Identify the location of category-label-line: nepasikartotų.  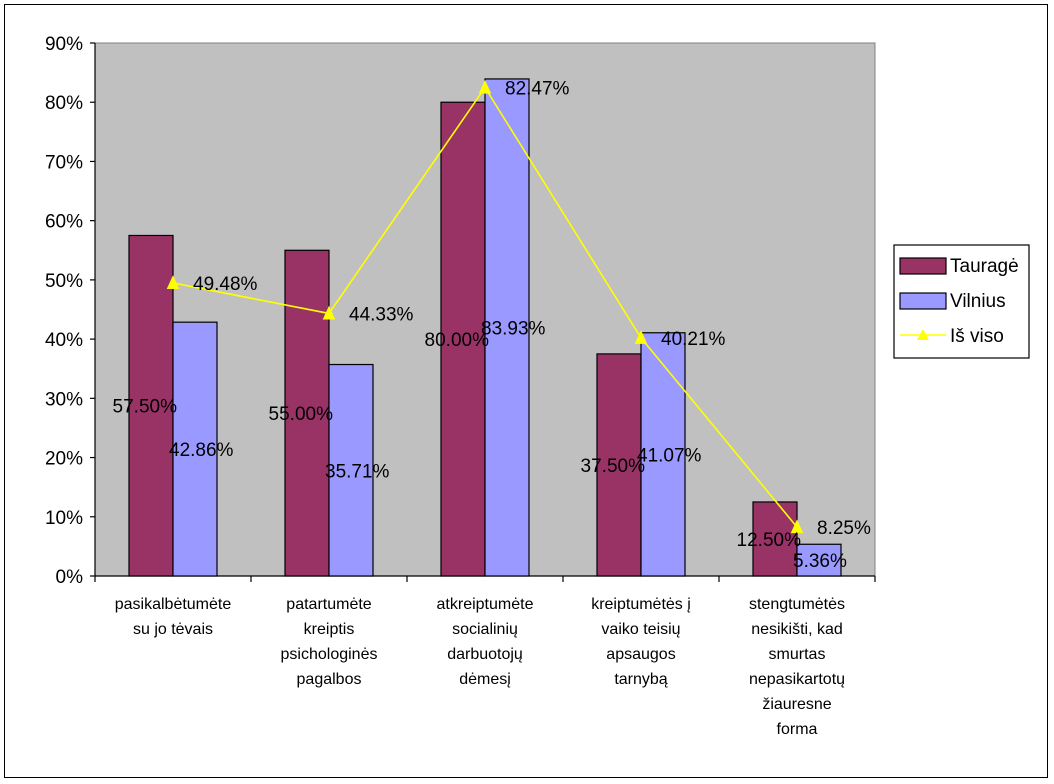
(797, 679).